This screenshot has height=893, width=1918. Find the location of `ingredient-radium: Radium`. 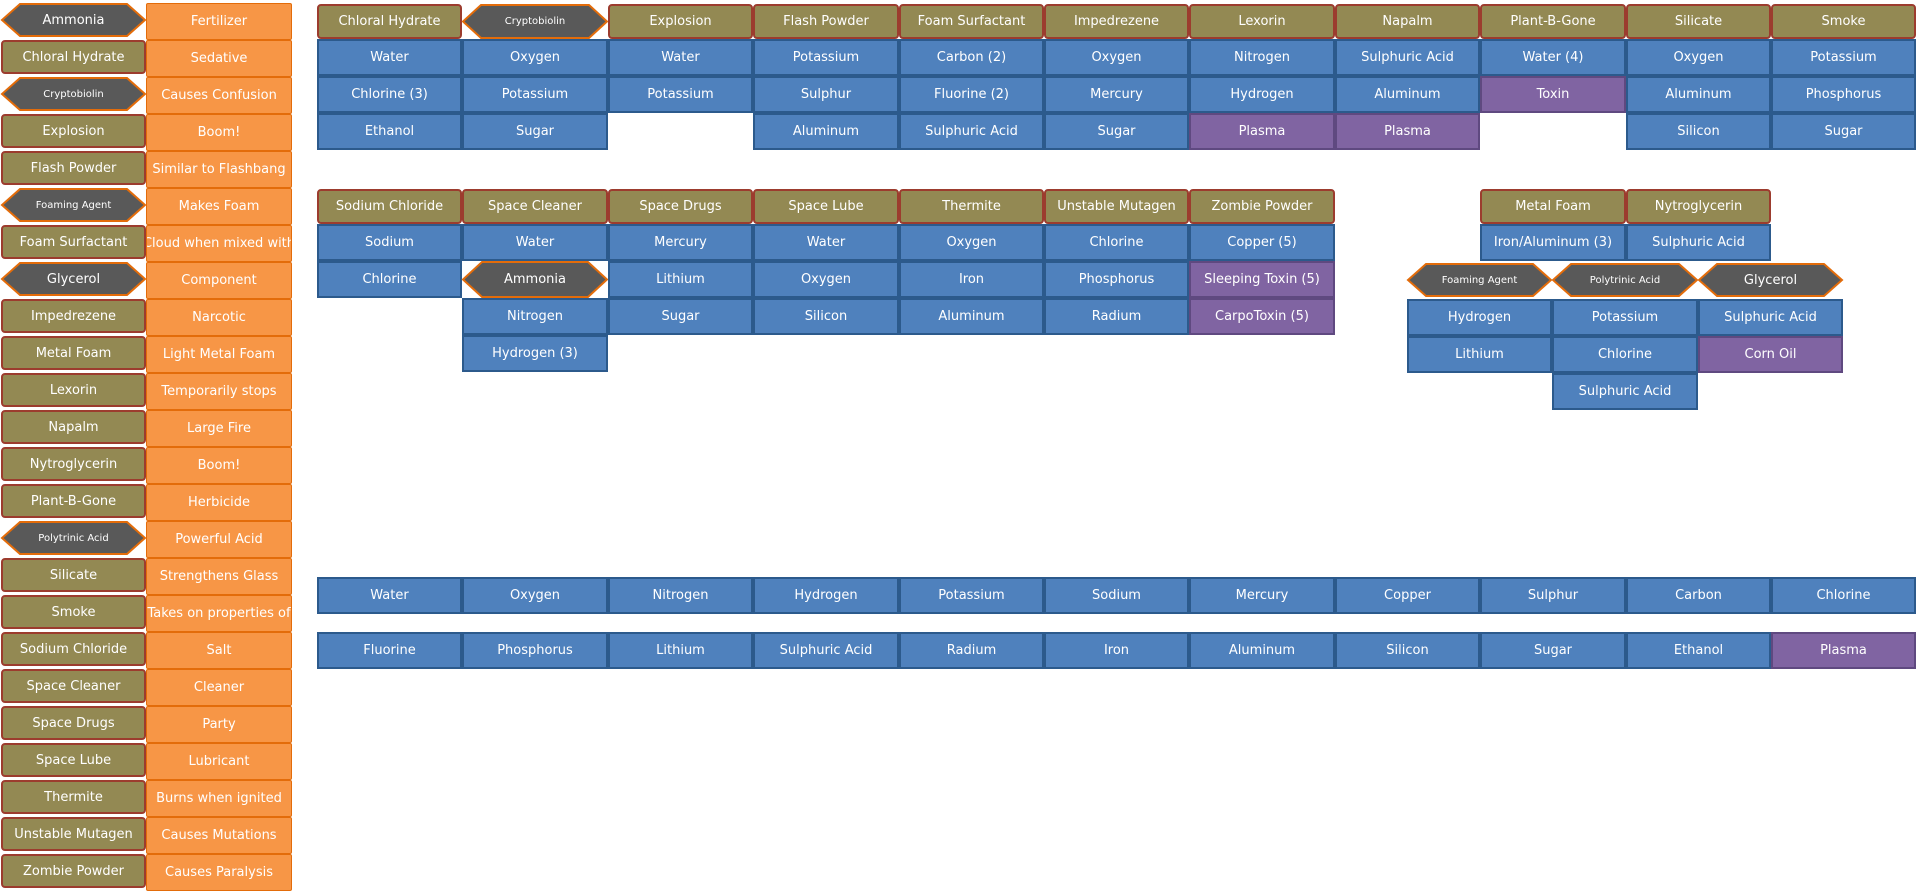

ingredient-radium: Radium is located at coordinates (1116, 316).